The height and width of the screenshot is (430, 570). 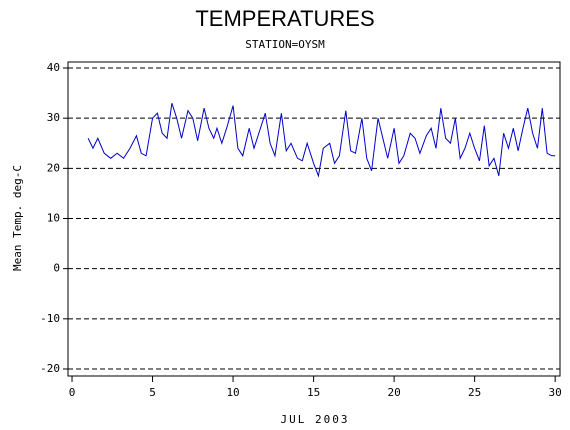 What do you see at coordinates (56, 268) in the screenshot?
I see `y-tick-label: 0` at bounding box center [56, 268].